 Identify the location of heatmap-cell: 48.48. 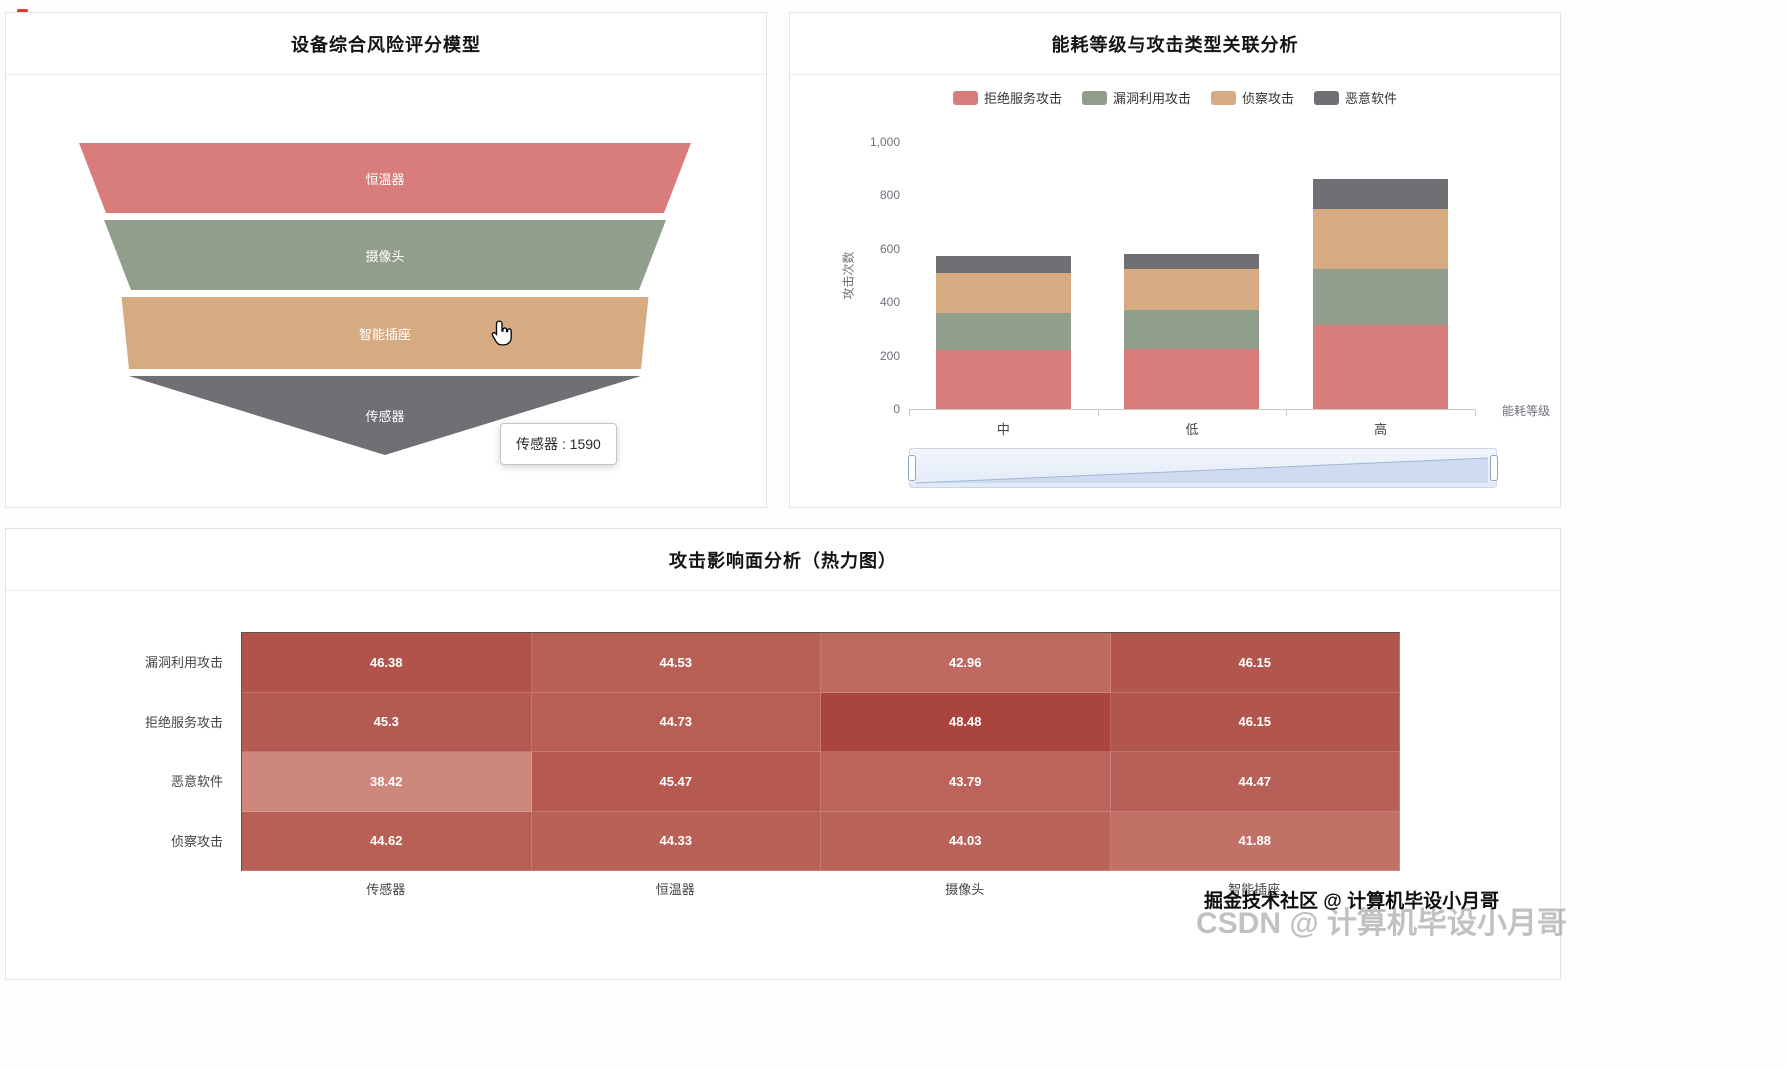
(966, 722).